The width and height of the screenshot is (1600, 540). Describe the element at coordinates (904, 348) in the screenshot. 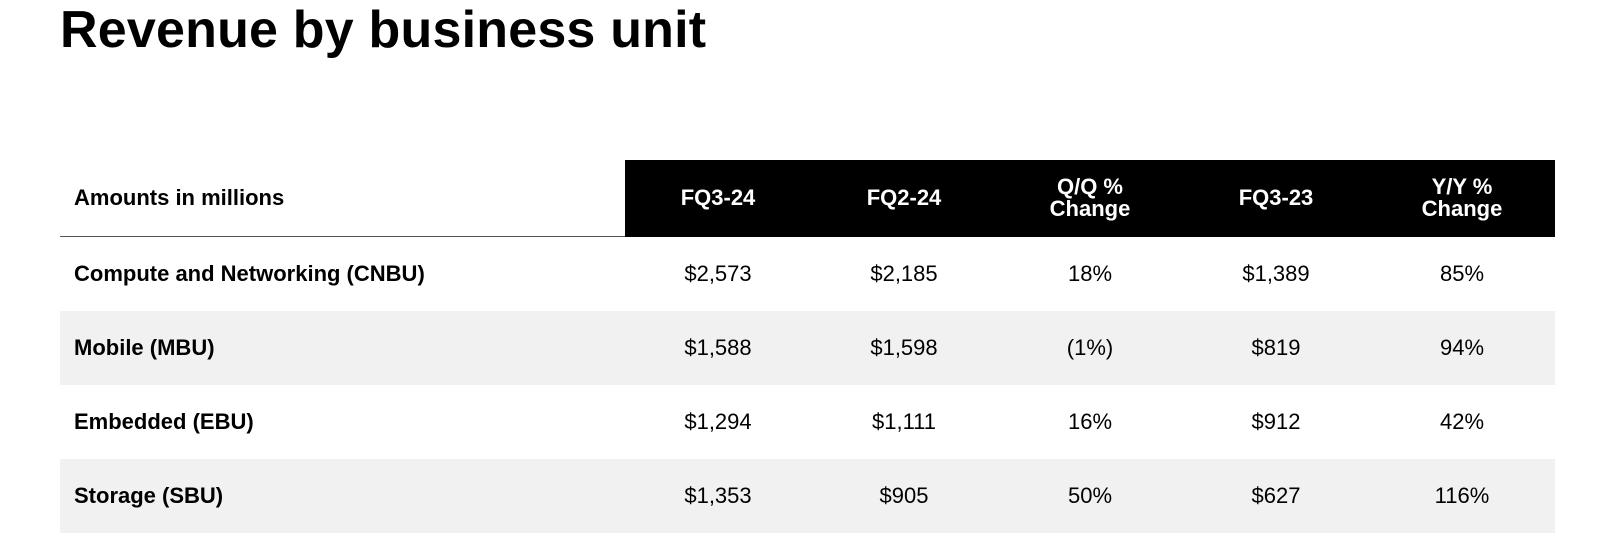

I see `table-cell: $1,598` at that location.